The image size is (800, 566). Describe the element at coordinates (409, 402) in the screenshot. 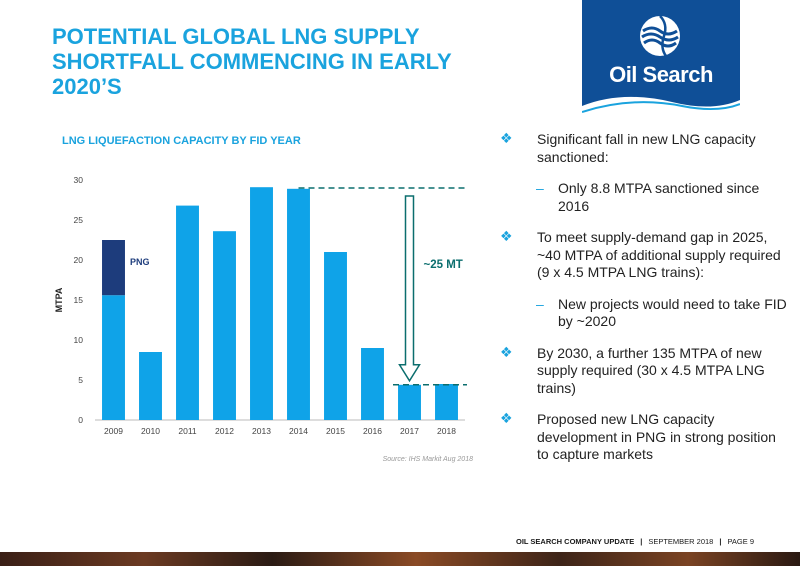

I see `bar-2017` at that location.